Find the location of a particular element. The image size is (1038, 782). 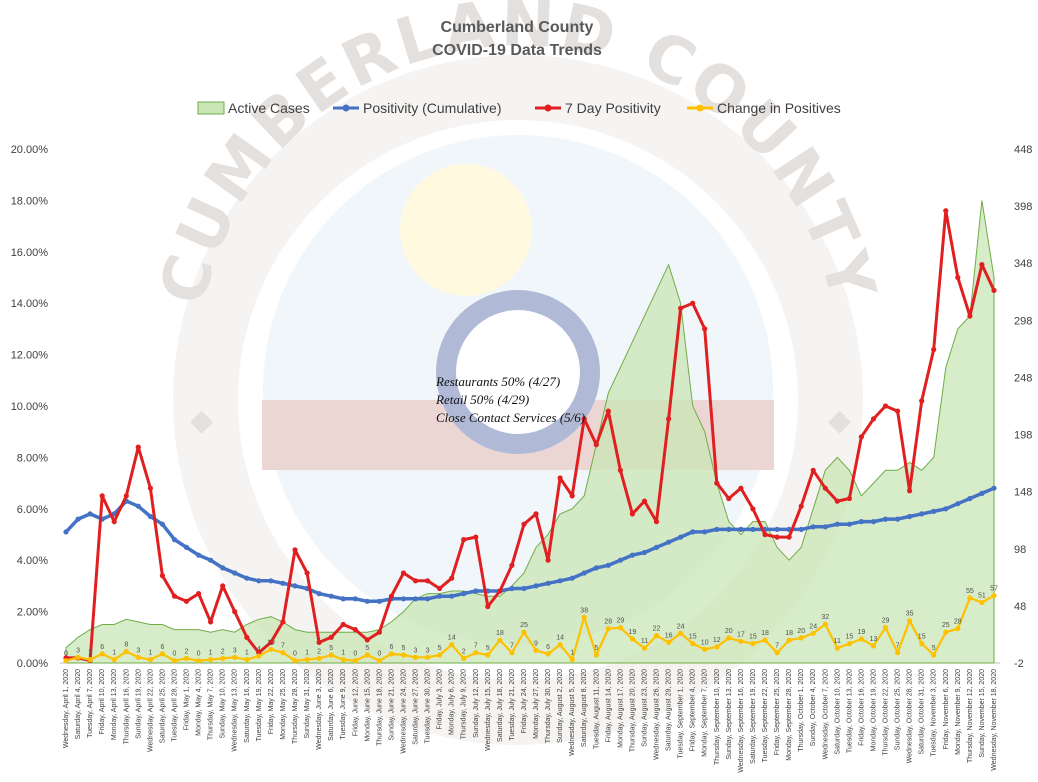

x-tick-label: Wednesday, June 3, 2020 is located at coordinates (319, 709).